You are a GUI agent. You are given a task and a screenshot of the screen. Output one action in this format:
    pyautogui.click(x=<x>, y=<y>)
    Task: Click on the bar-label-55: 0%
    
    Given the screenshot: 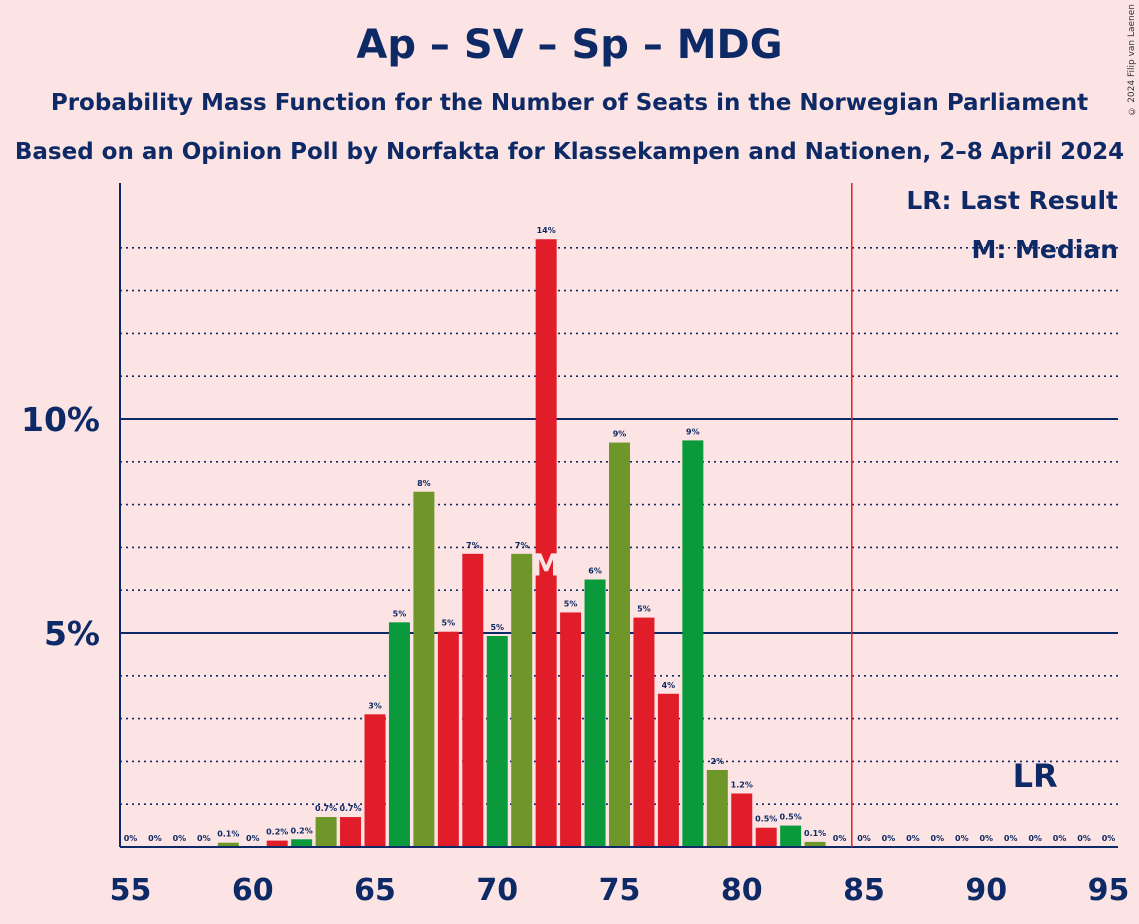 What is the action you would take?
    pyautogui.click(x=131, y=838)
    